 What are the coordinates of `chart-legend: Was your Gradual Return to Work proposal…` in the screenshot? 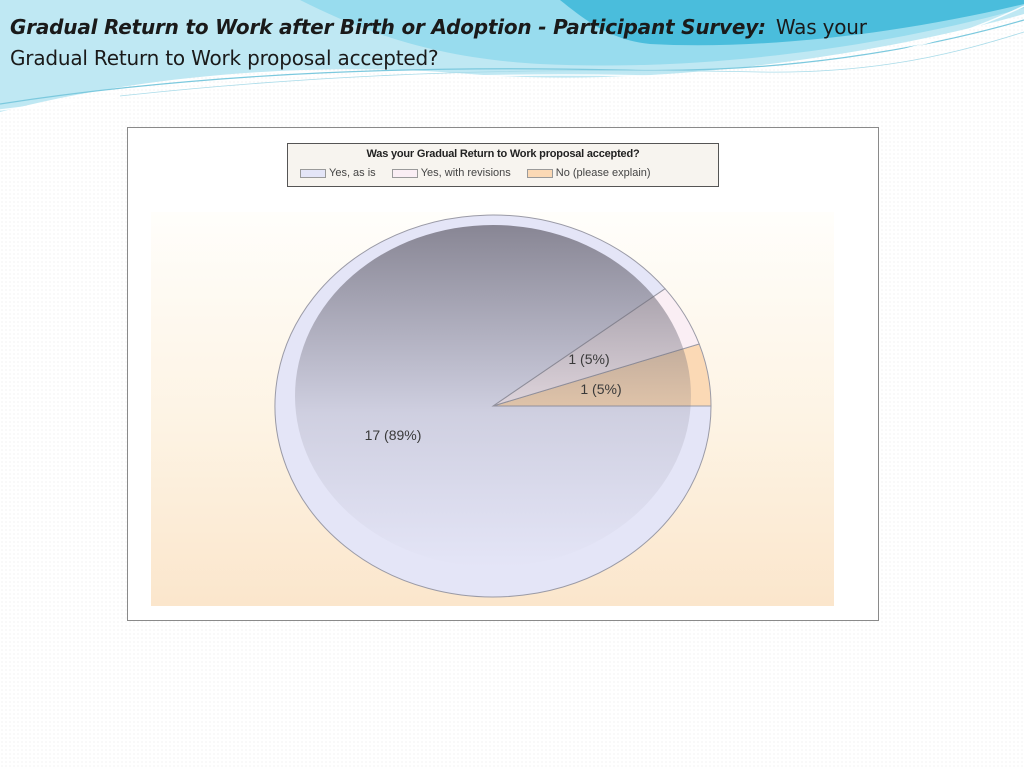 It's located at (503, 165).